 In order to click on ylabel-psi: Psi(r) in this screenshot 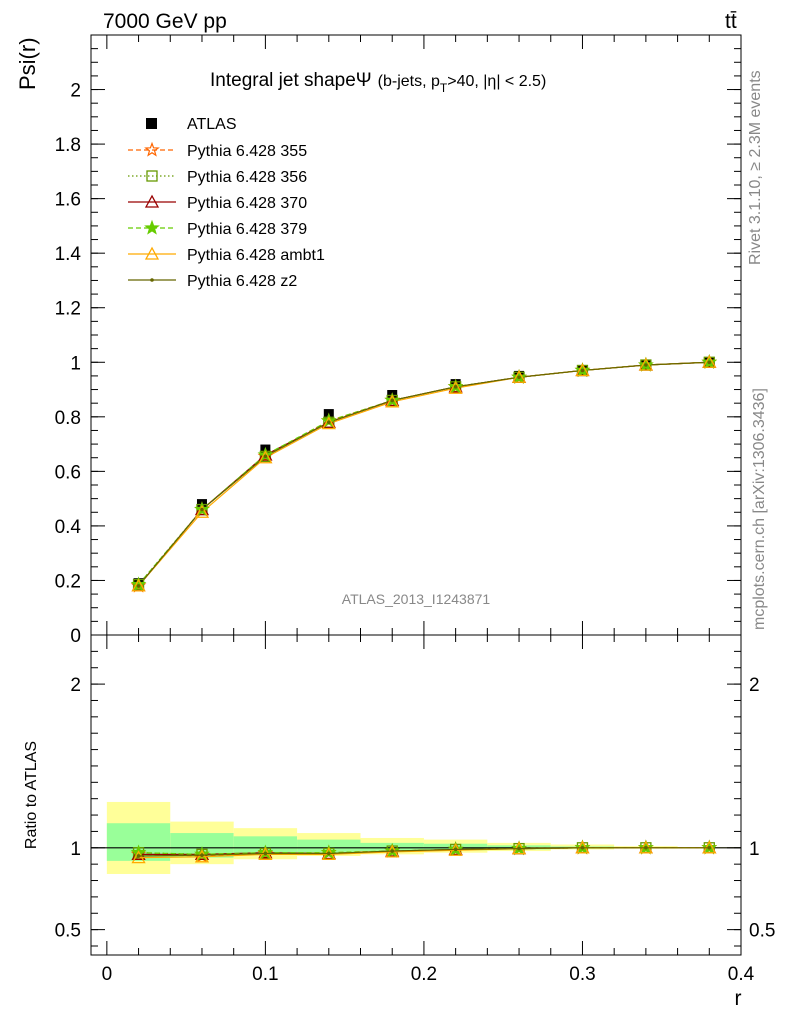, I will do `click(27, 63)`.